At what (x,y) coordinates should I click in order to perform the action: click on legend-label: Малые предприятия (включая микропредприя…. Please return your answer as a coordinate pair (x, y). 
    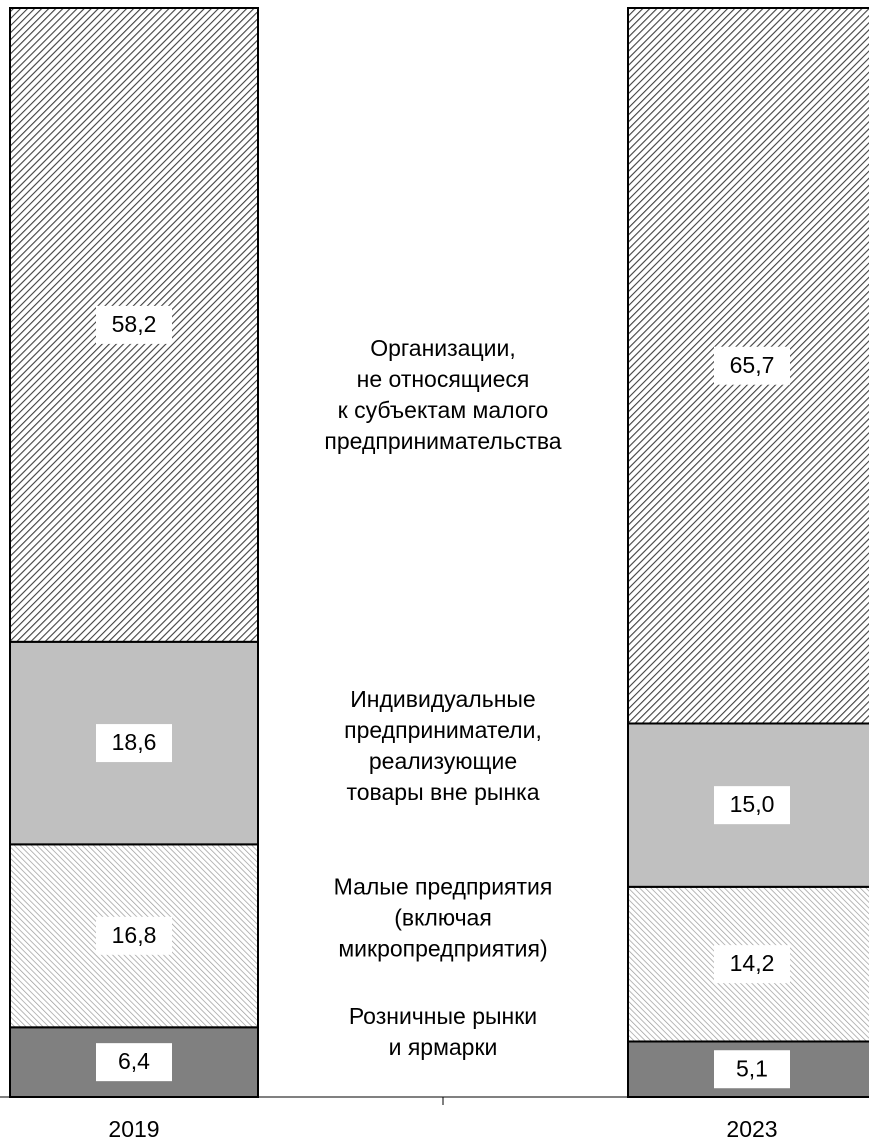
    Looking at the image, I should click on (443, 917).